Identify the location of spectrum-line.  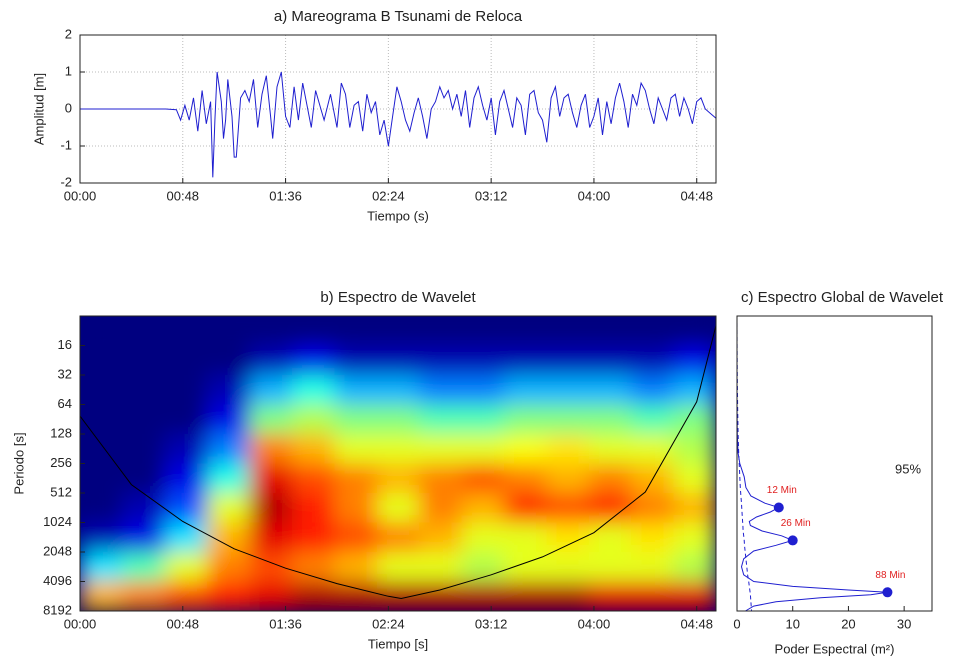
(744, 463).